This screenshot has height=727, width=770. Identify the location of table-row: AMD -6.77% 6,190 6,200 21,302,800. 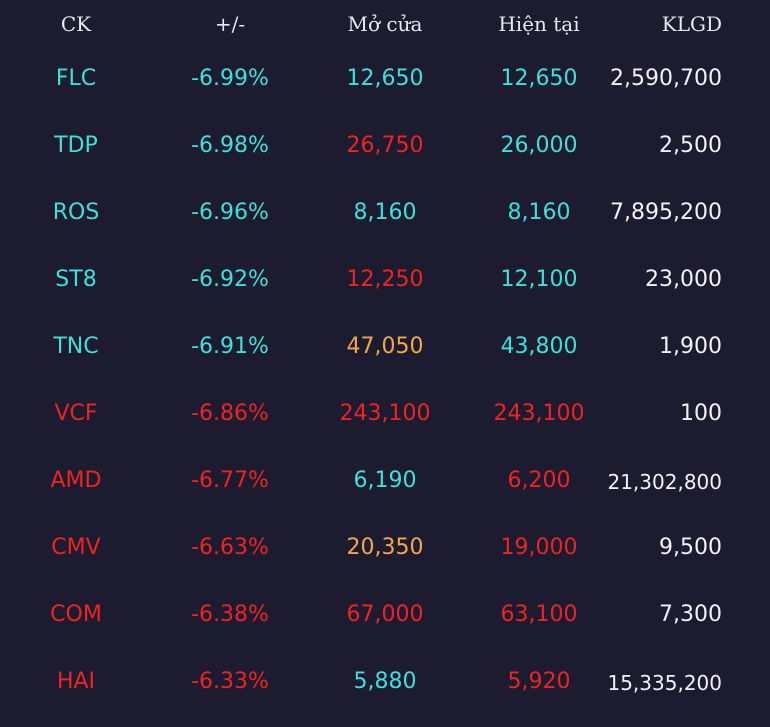
(385, 481).